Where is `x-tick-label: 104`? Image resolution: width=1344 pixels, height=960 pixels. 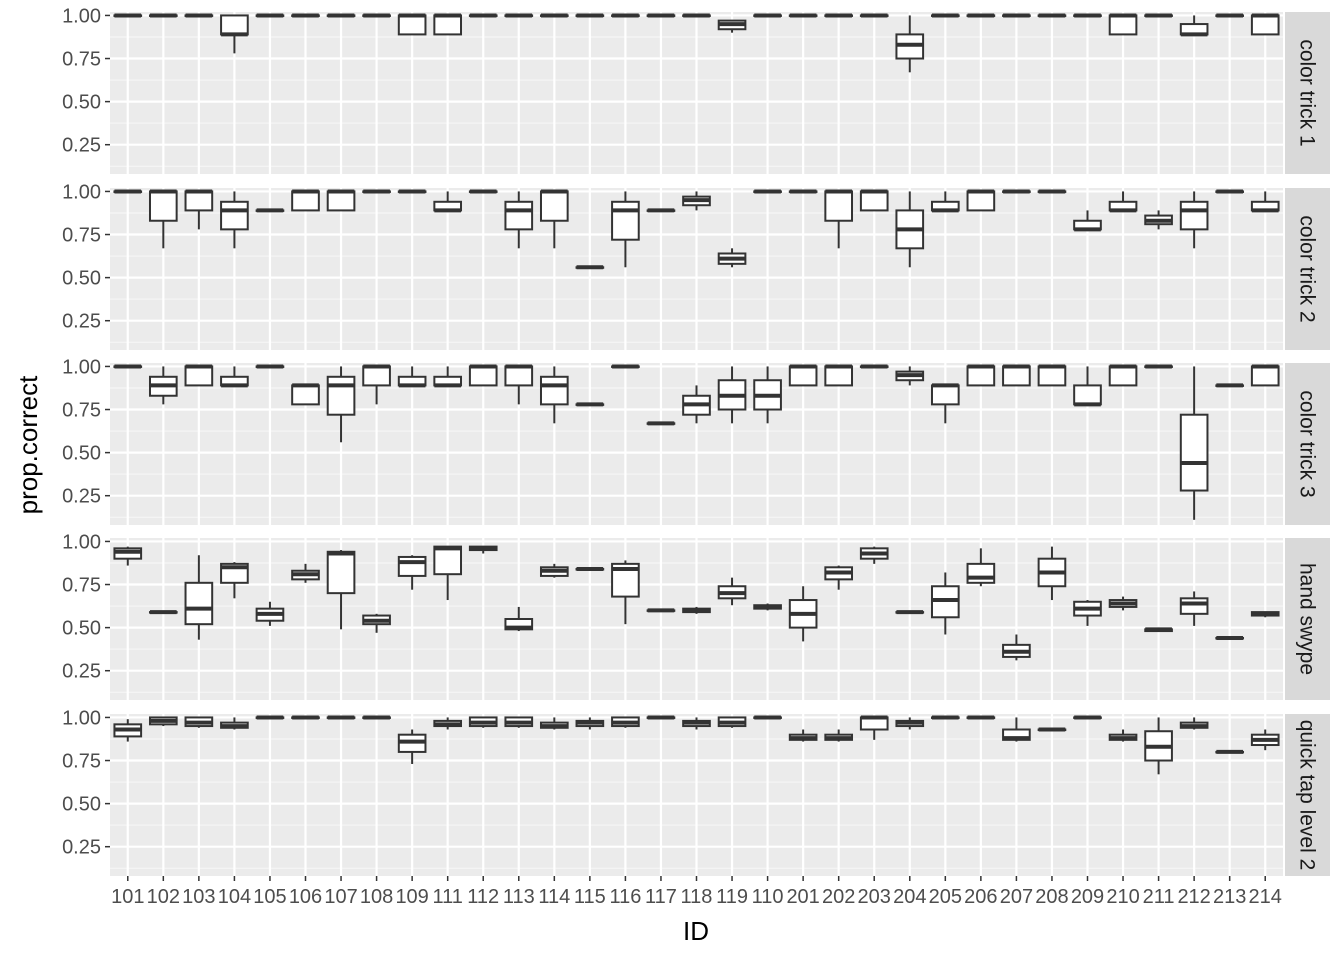 x-tick-label: 104 is located at coordinates (234, 897).